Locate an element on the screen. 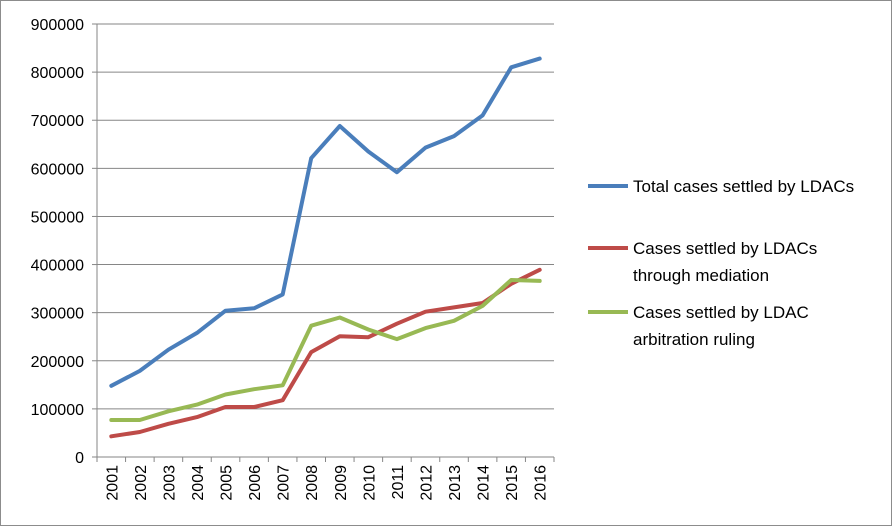 This screenshot has width=892, height=526. x-tick-label: 2013 is located at coordinates (455, 483).